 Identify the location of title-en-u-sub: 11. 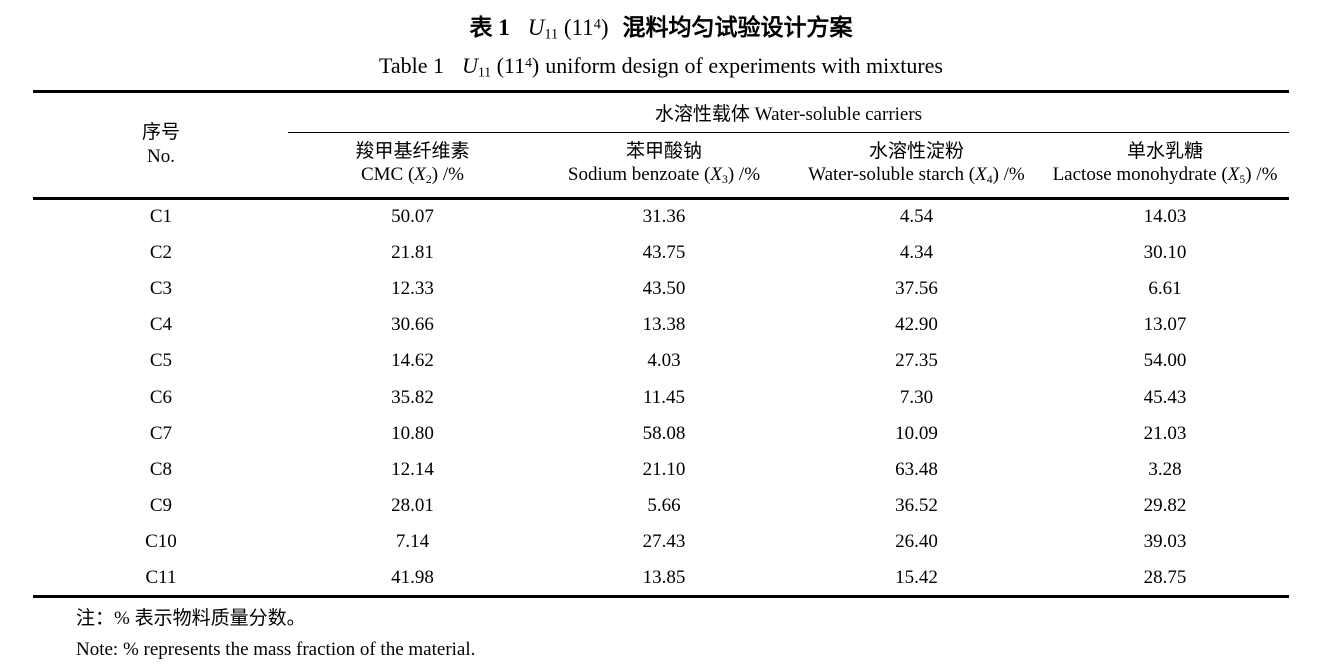
(484, 72).